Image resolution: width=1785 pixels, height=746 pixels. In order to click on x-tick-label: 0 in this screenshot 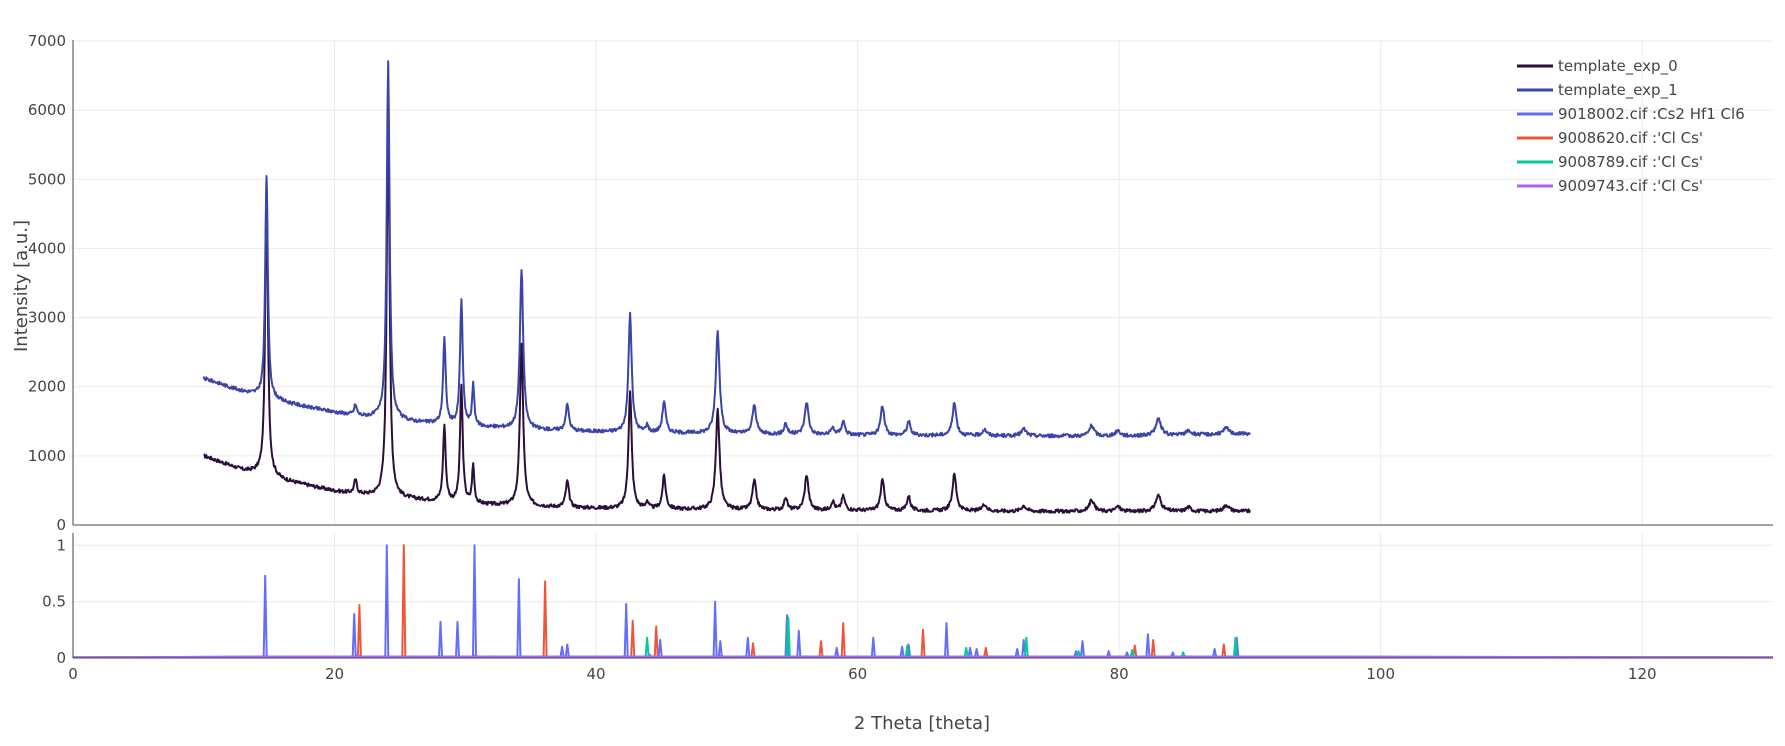, I will do `click(73, 674)`.